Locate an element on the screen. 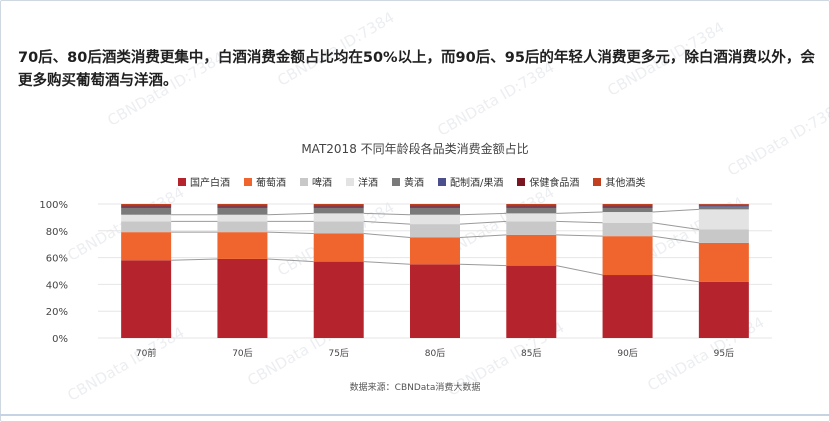 Image resolution: width=830 pixels, height=422 pixels. legend-item: 洋酒 is located at coordinates (362, 181).